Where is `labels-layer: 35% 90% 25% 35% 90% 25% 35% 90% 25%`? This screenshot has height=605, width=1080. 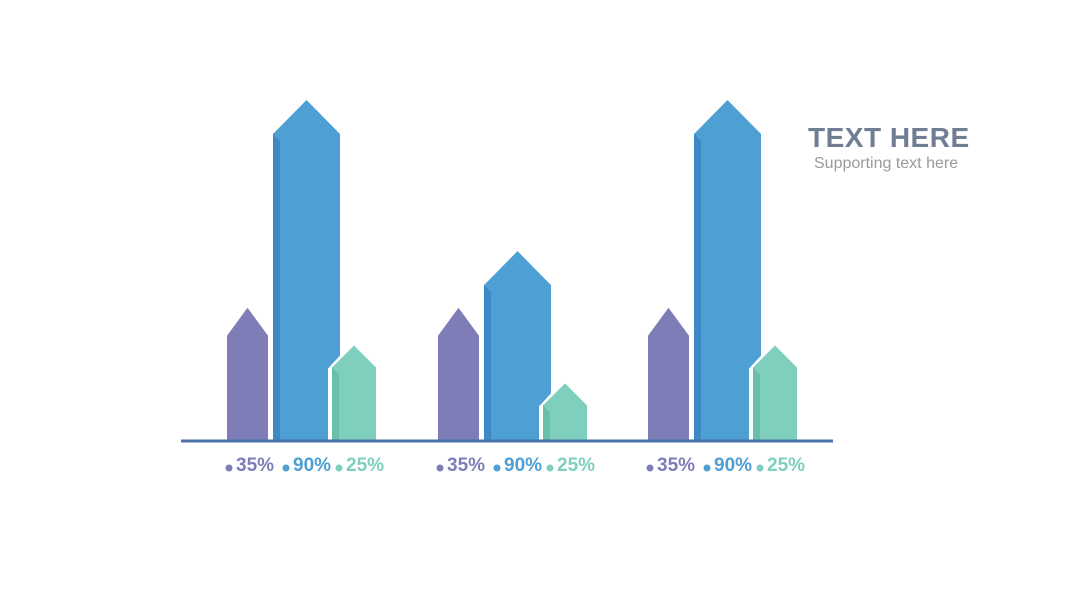
labels-layer: 35% 90% 25% 35% 90% 25% 35% 90% 25% is located at coordinates (515, 465).